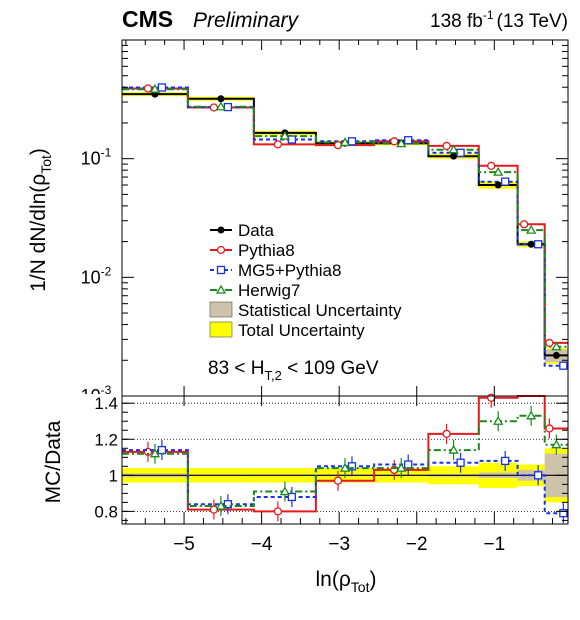 The image size is (580, 620). I want to click on x-axis-label: ln(ρTot), so click(346, 581).